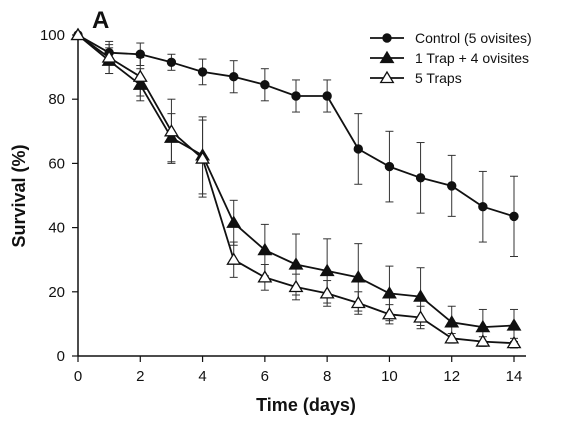 The width and height of the screenshot is (576, 421). Describe the element at coordinates (56, 292) in the screenshot. I see `y-tick-label: 20` at that location.